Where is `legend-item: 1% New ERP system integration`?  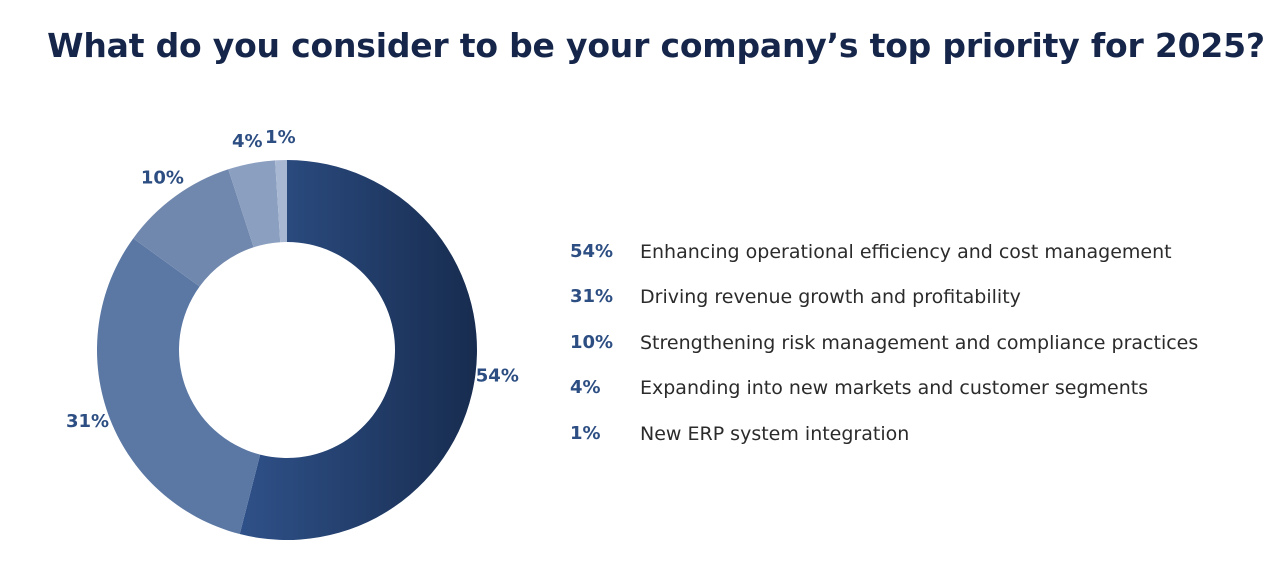 legend-item: 1% New ERP system integration is located at coordinates (884, 445).